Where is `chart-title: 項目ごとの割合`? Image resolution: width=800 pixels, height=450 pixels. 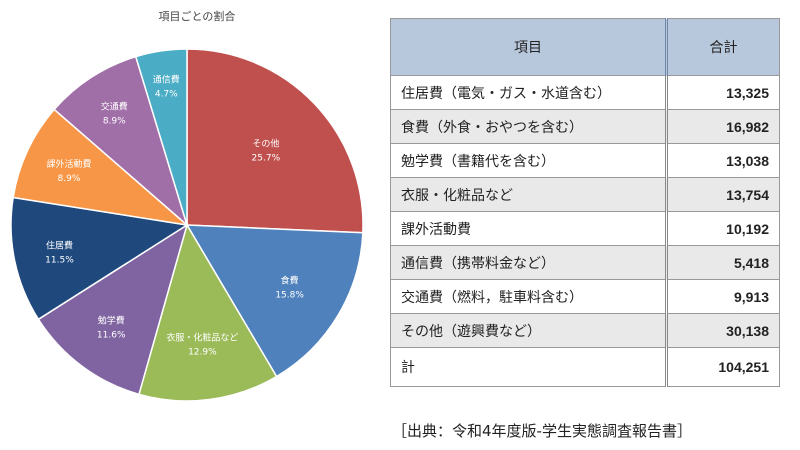 chart-title: 項目ごとの割合 is located at coordinates (197, 16).